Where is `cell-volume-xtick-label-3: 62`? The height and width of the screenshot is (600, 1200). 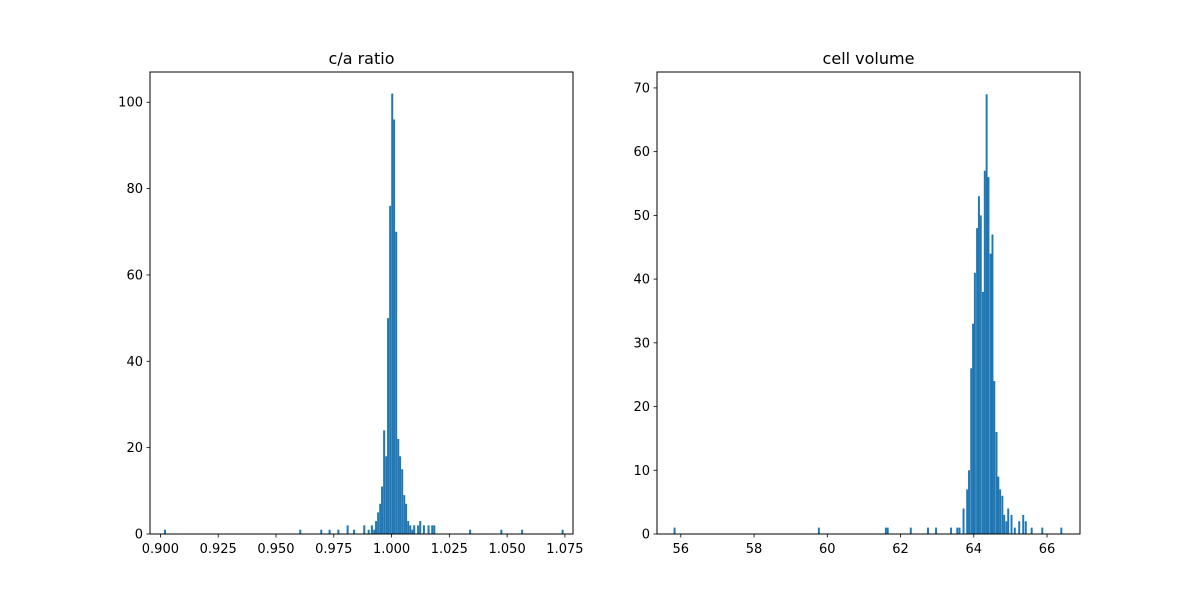 cell-volume-xtick-label-3: 62 is located at coordinates (900, 549).